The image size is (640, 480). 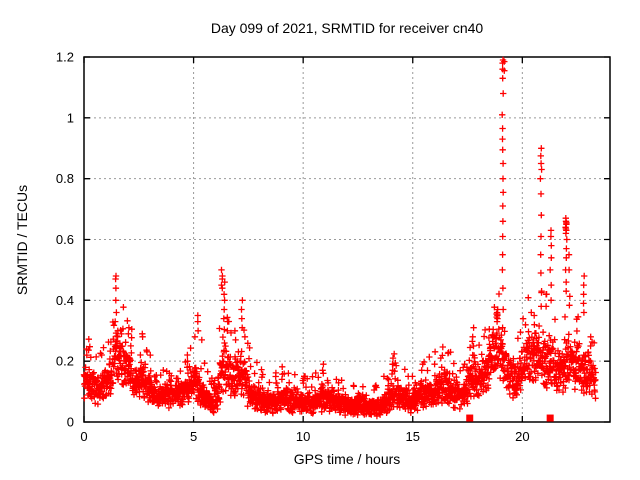 What do you see at coordinates (65, 239) in the screenshot?
I see `y-tick-label: 0.6` at bounding box center [65, 239].